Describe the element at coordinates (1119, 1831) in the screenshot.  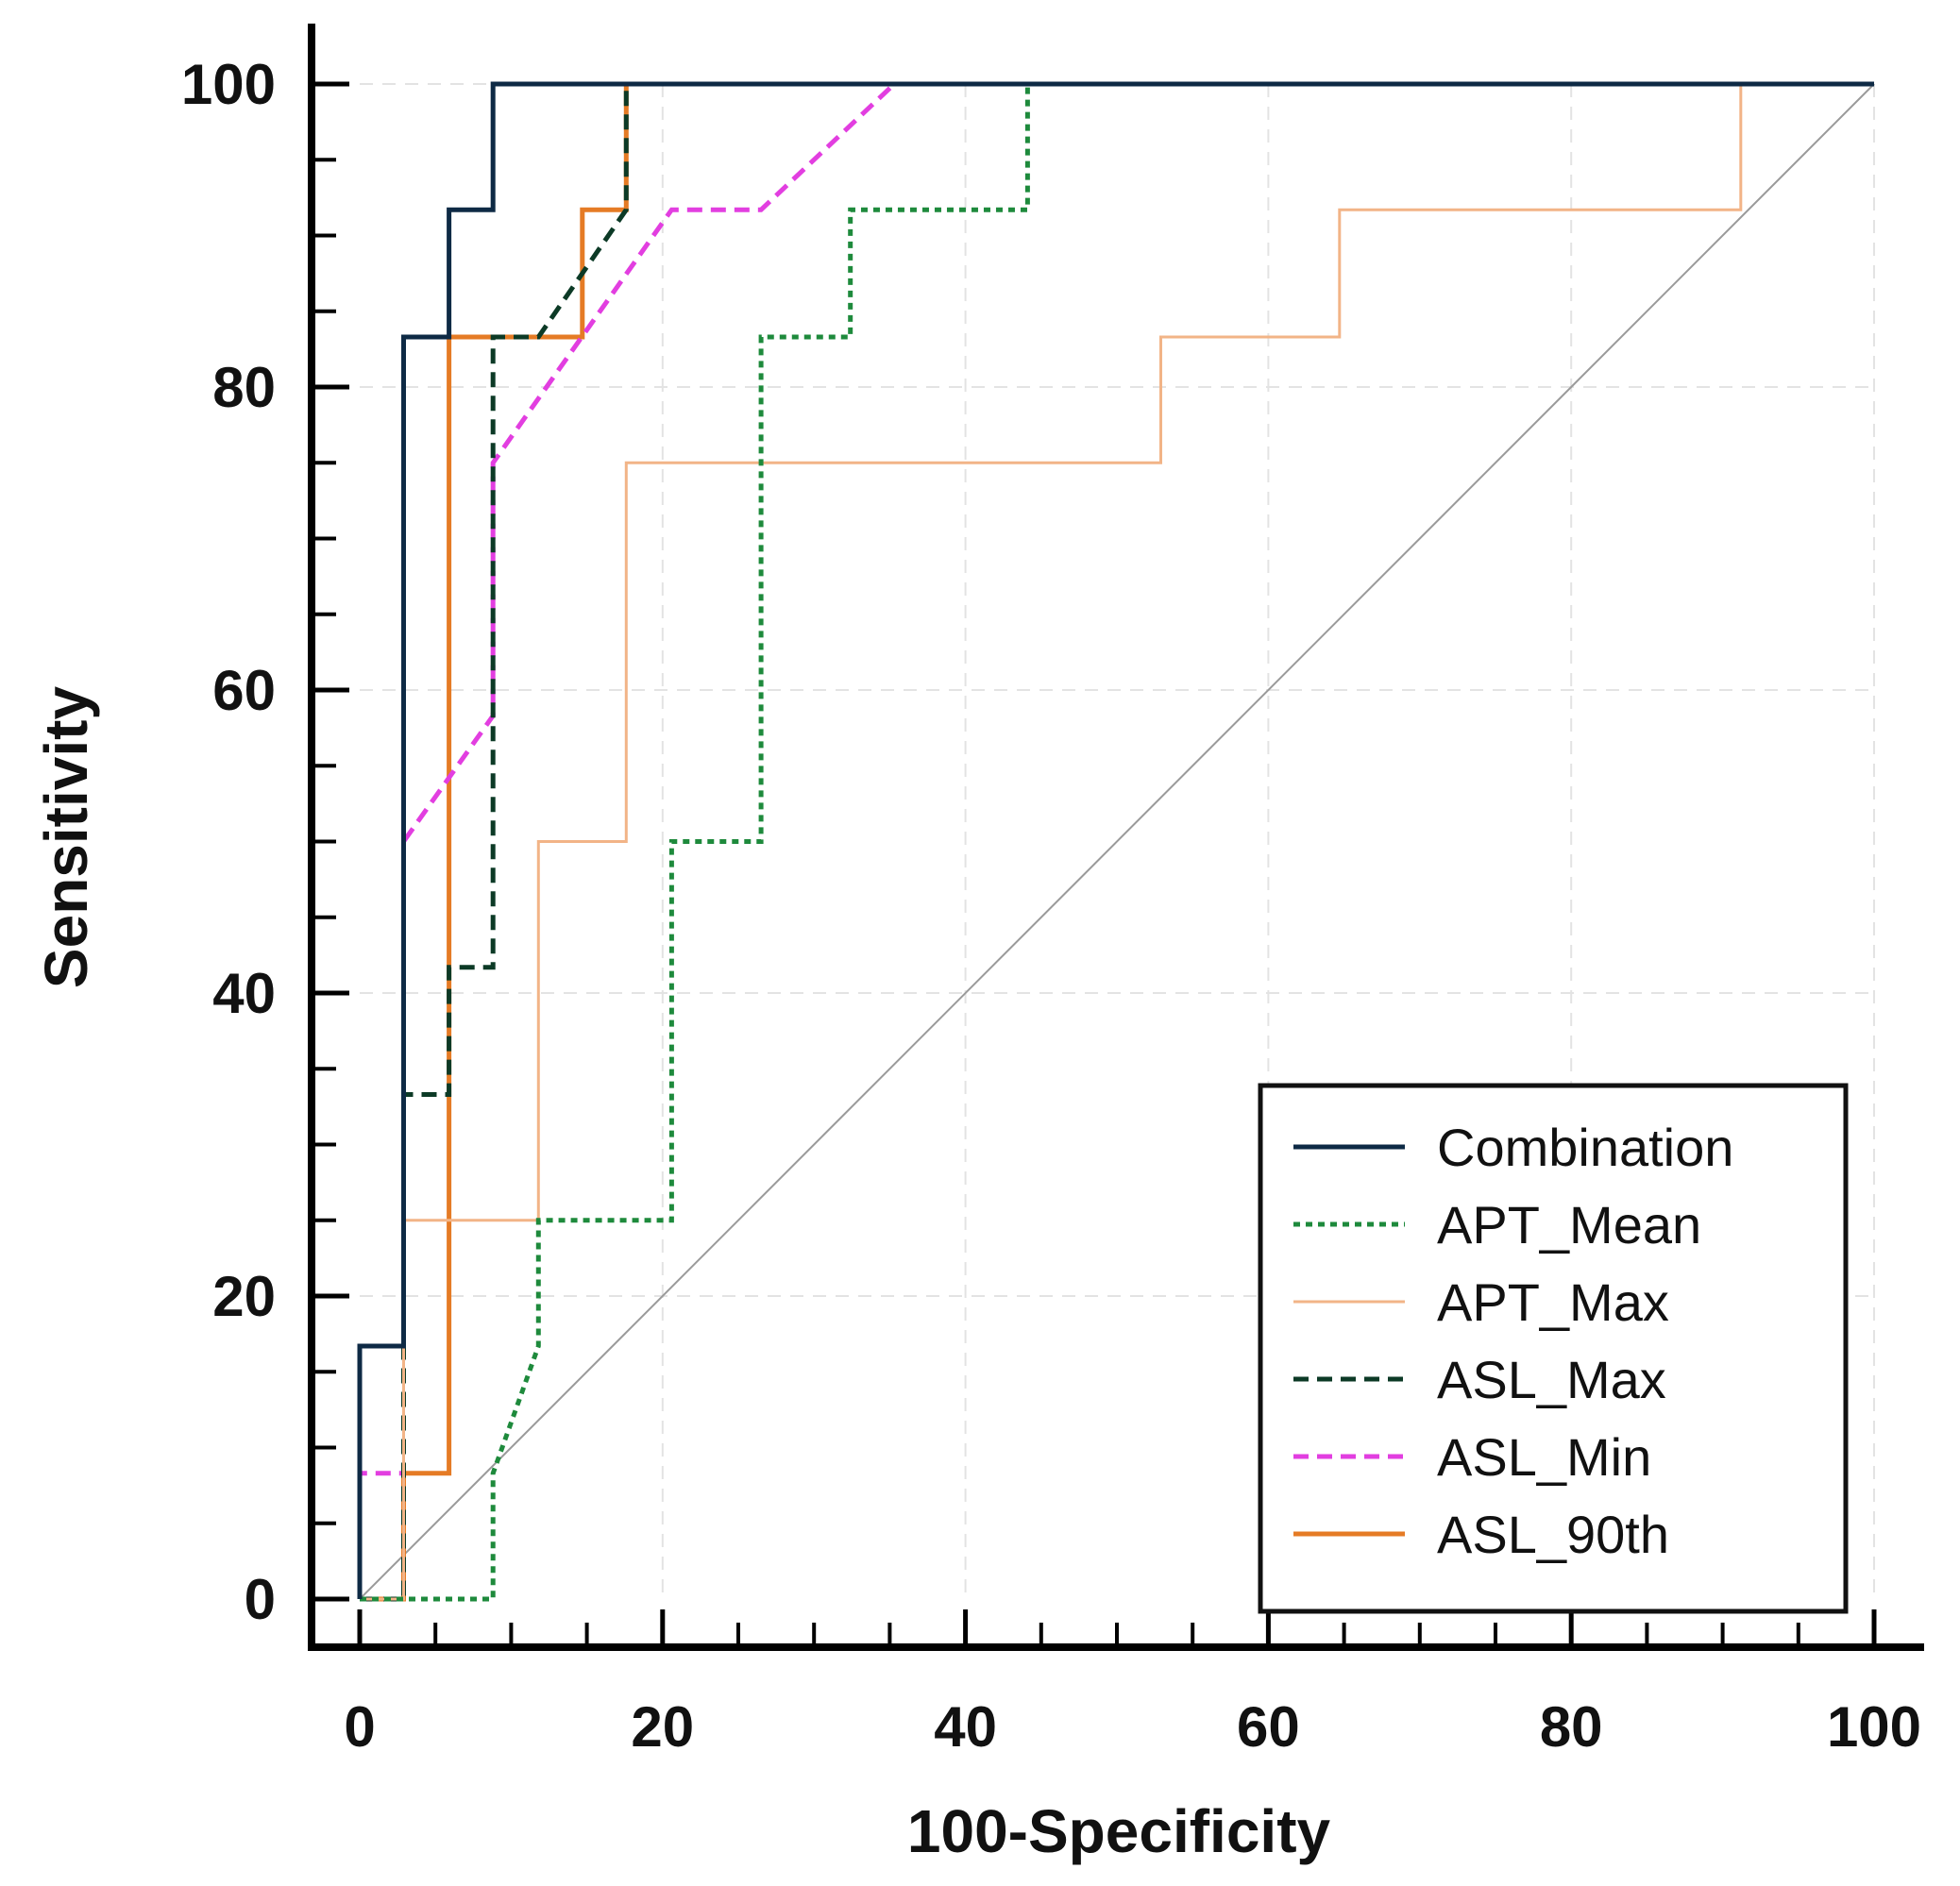
I see `x-axis-title: 100-Specificity` at that location.